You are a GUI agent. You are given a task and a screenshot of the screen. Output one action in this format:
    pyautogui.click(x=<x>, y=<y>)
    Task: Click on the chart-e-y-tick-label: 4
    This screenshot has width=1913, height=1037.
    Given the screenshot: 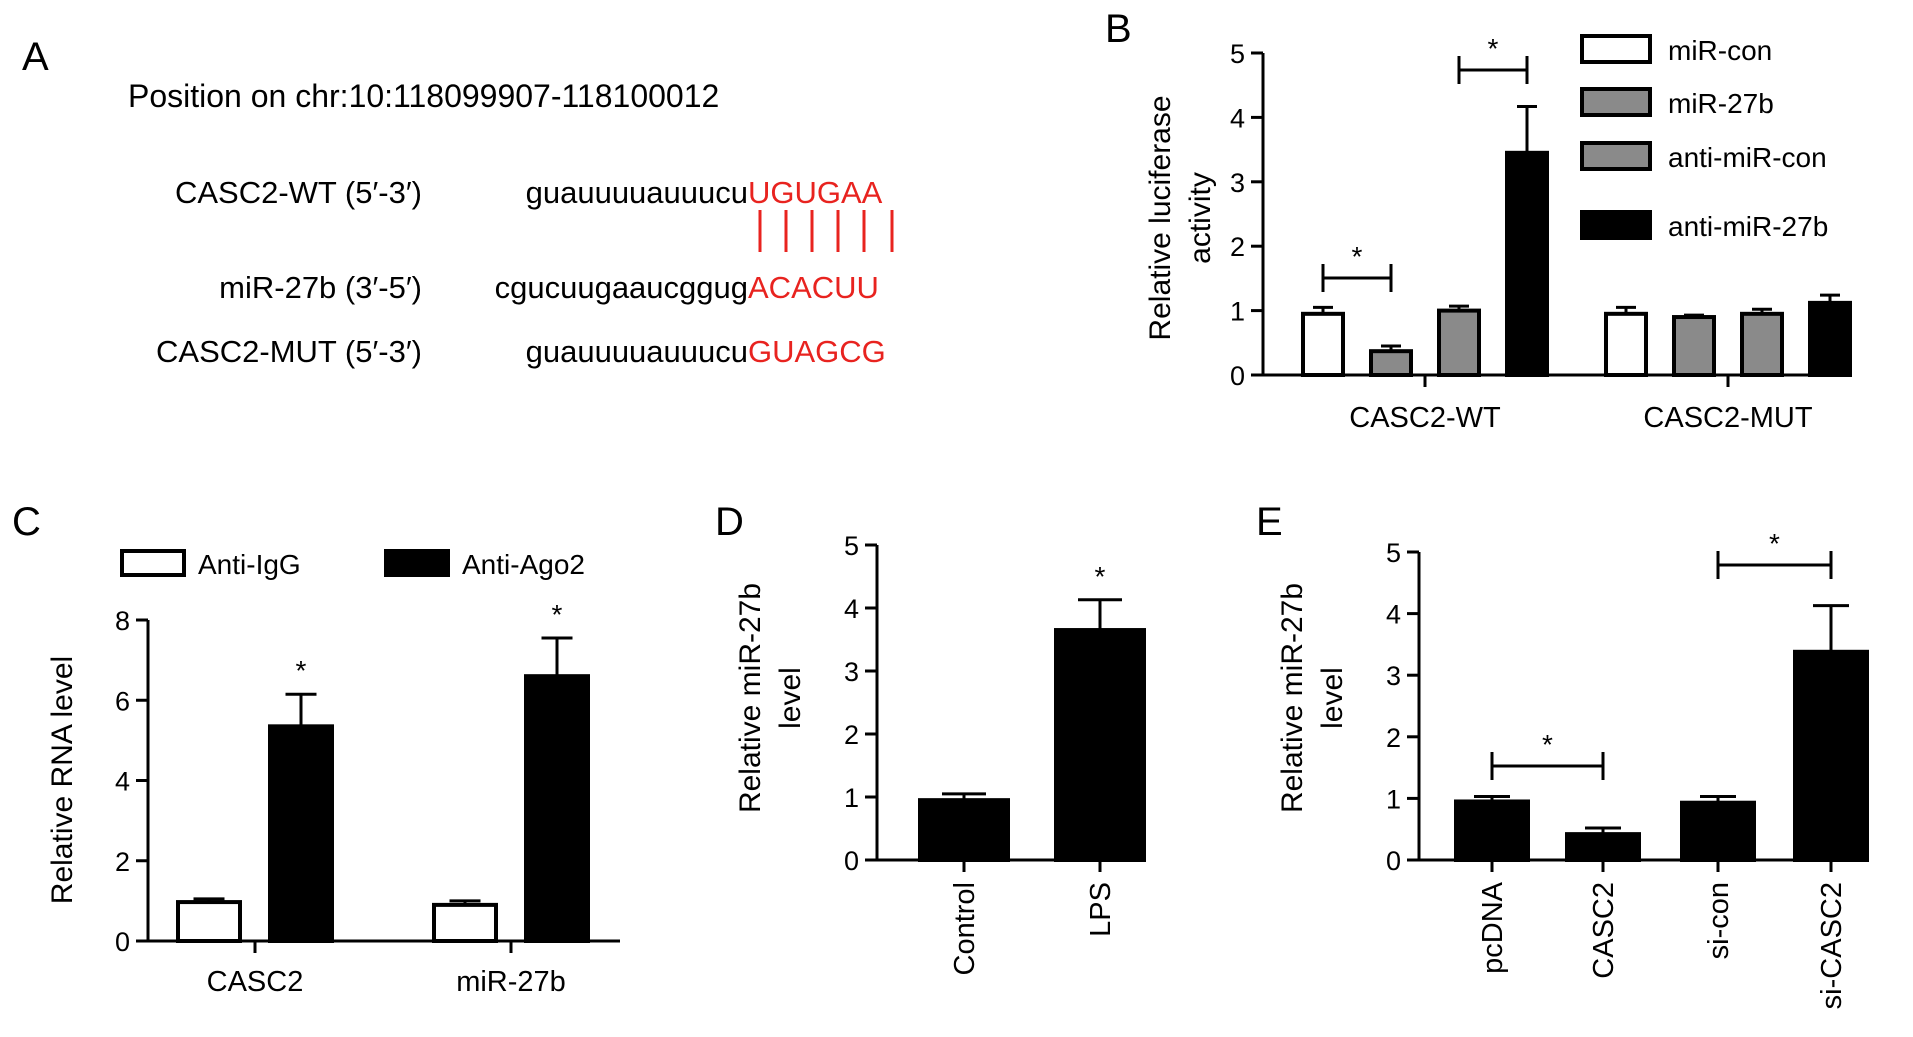 What is the action you would take?
    pyautogui.click(x=1393, y=615)
    